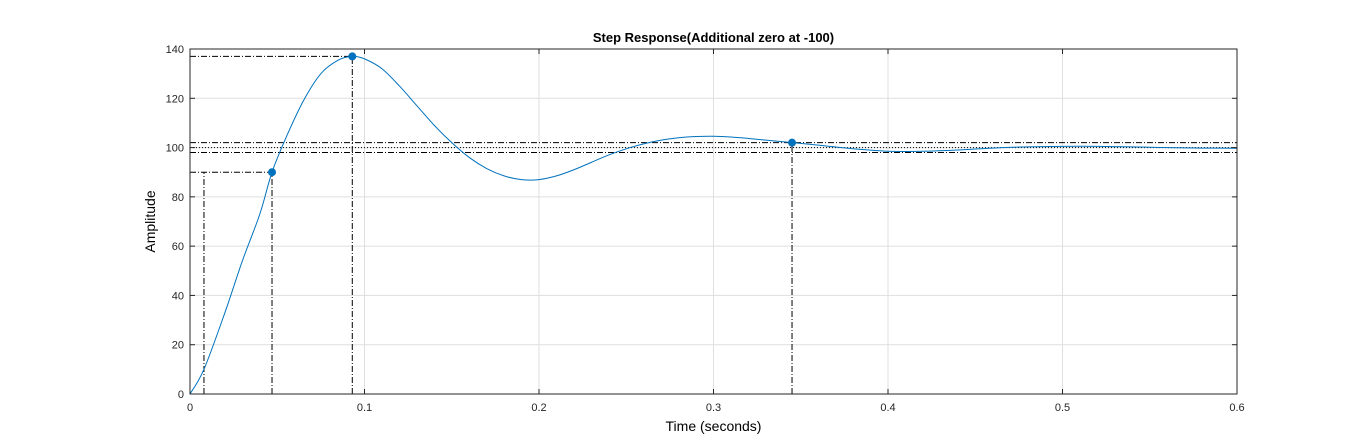  What do you see at coordinates (272, 172) in the screenshot?
I see `rise-time-marker` at bounding box center [272, 172].